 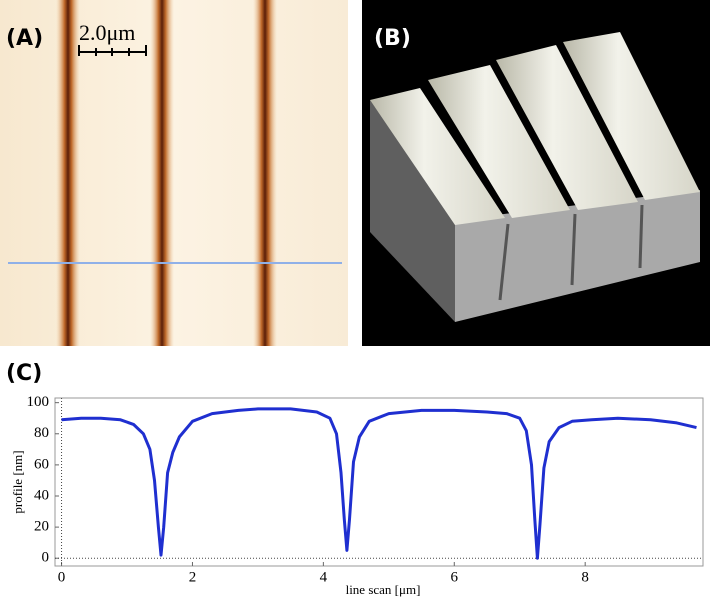 What do you see at coordinates (112, 50) in the screenshot?
I see `scale-bar` at bounding box center [112, 50].